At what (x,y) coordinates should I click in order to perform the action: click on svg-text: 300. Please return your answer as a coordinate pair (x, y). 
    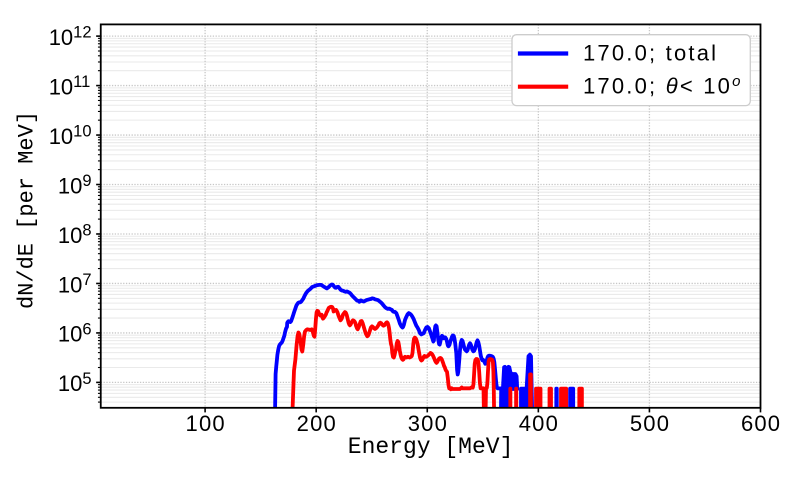
    Looking at the image, I should click on (428, 423).